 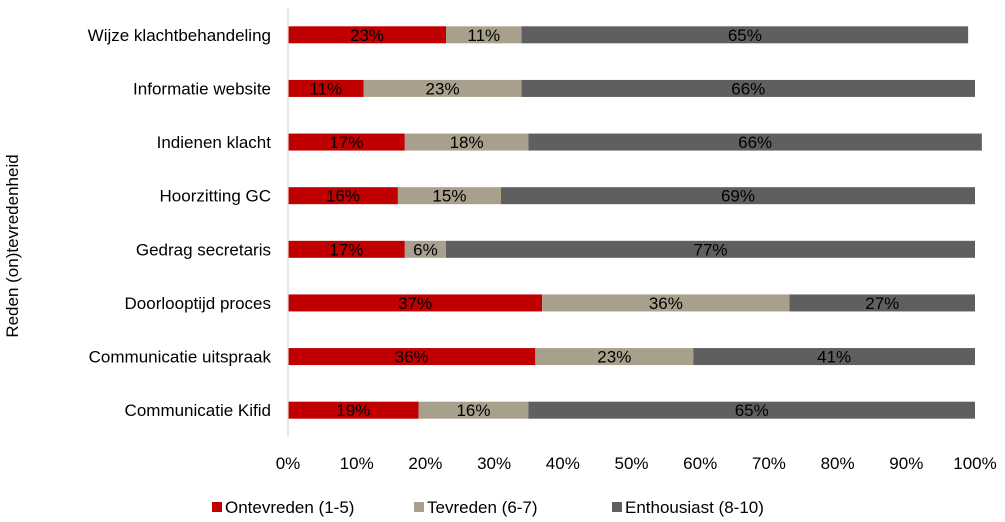 What do you see at coordinates (202, 88) in the screenshot?
I see `category-label: Informatie website` at bounding box center [202, 88].